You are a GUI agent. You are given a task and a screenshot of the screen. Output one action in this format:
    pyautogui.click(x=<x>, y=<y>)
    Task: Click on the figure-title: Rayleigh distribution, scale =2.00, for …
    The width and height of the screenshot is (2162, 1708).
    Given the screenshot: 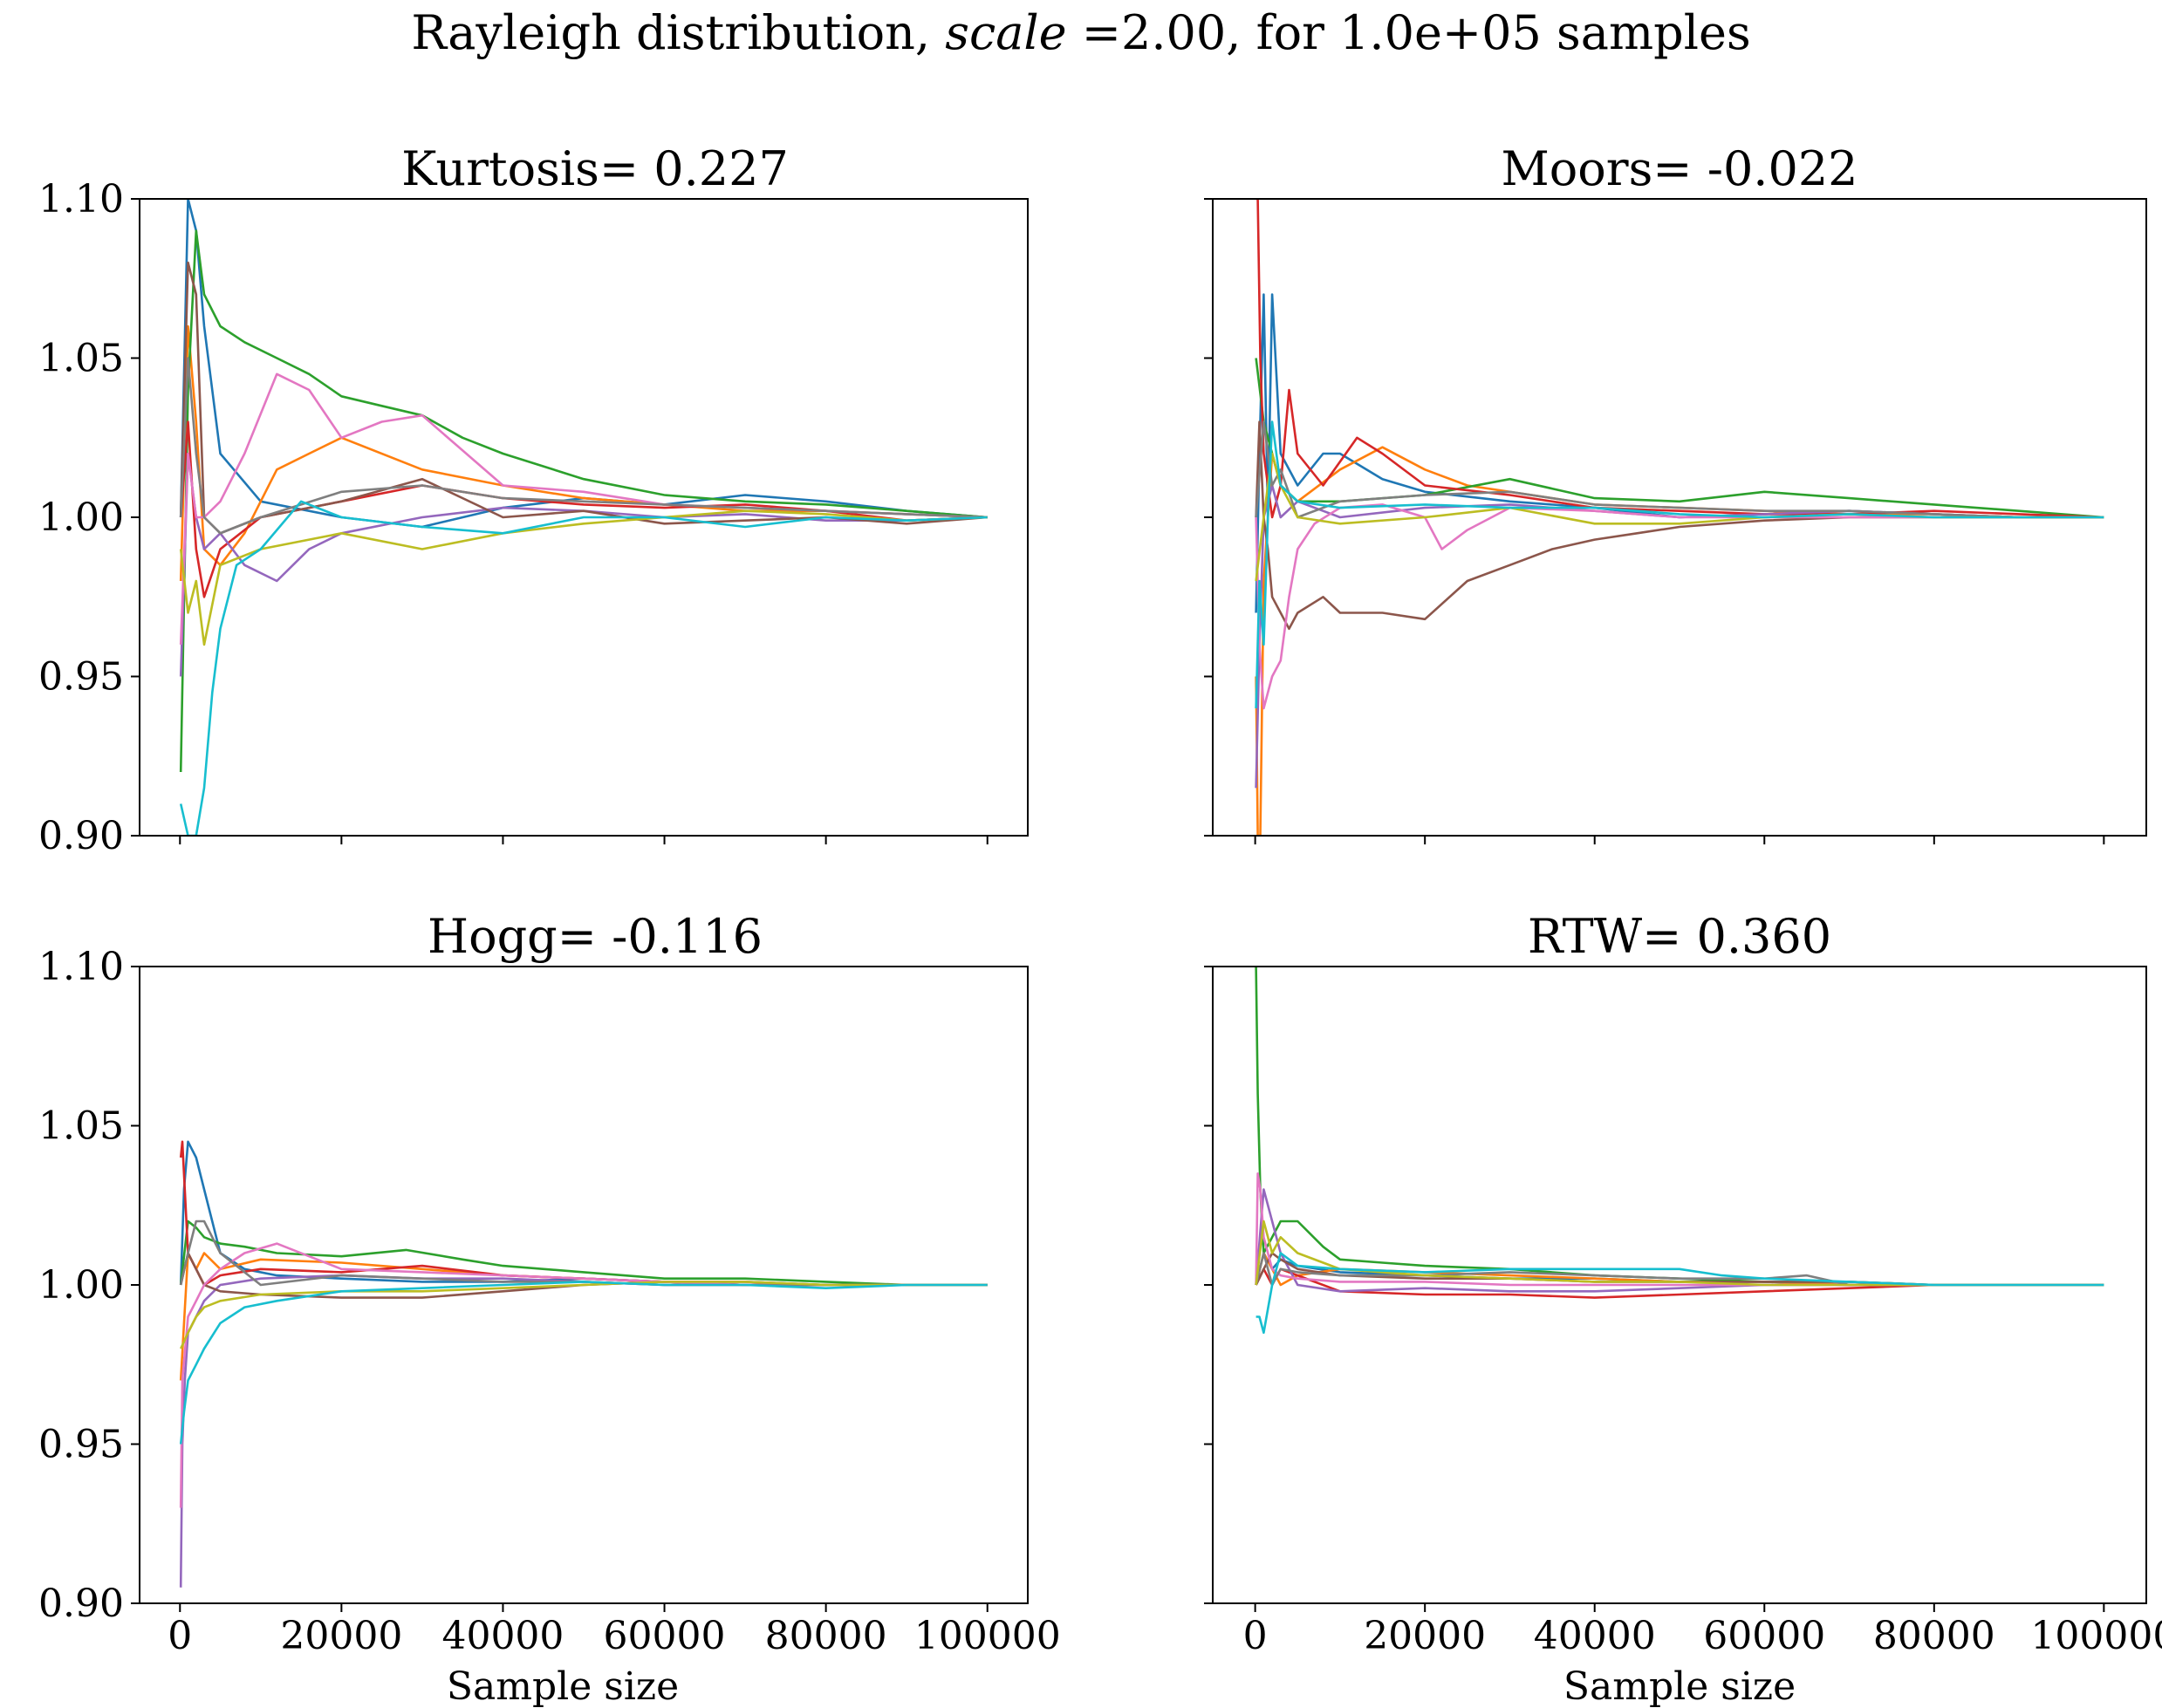 What is the action you would take?
    pyautogui.click(x=1080, y=33)
    